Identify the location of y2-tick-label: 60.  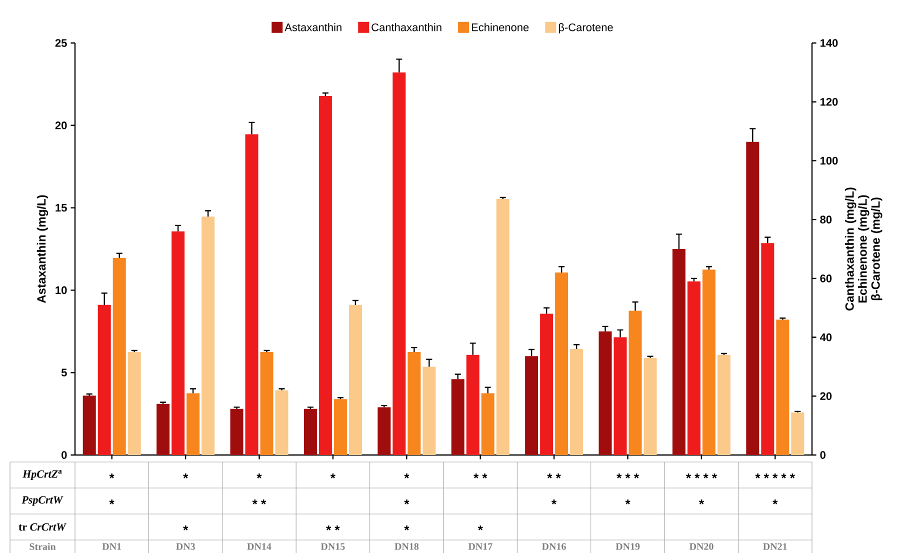
(826, 278).